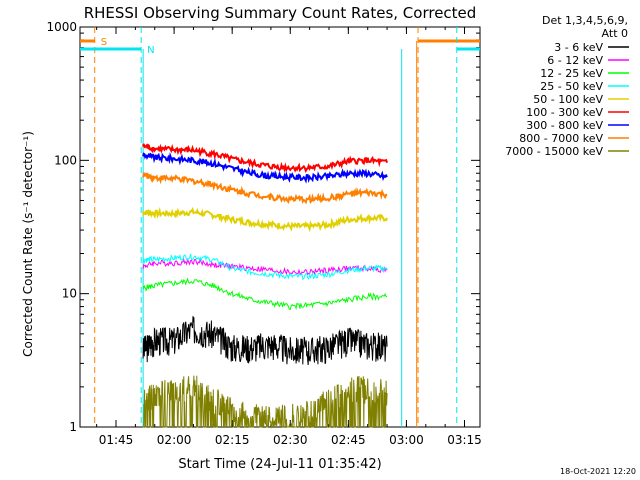 Image resolution: width=640 pixels, height=480 pixels. What do you see at coordinates (561, 138) in the screenshot?
I see `legend-label: 800 - 7000 keV` at bounding box center [561, 138].